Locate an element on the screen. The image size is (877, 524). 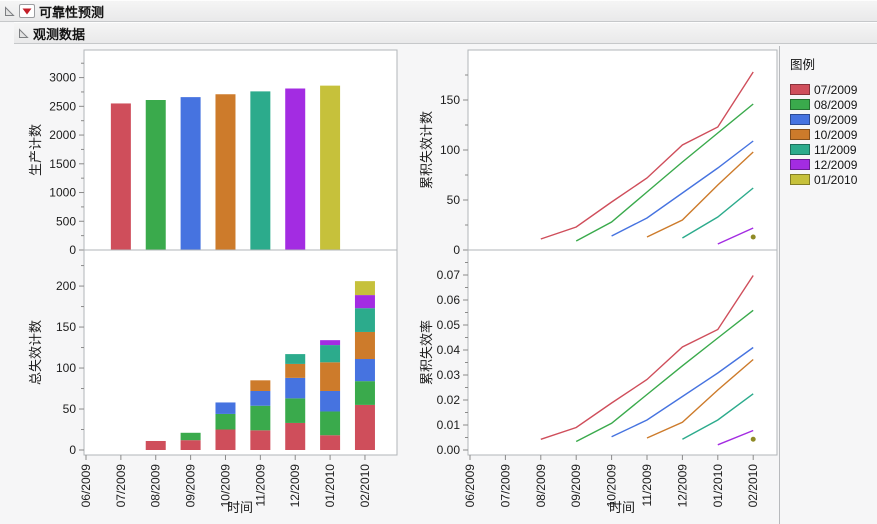
section-title: 观测数据 is located at coordinates (59, 34).